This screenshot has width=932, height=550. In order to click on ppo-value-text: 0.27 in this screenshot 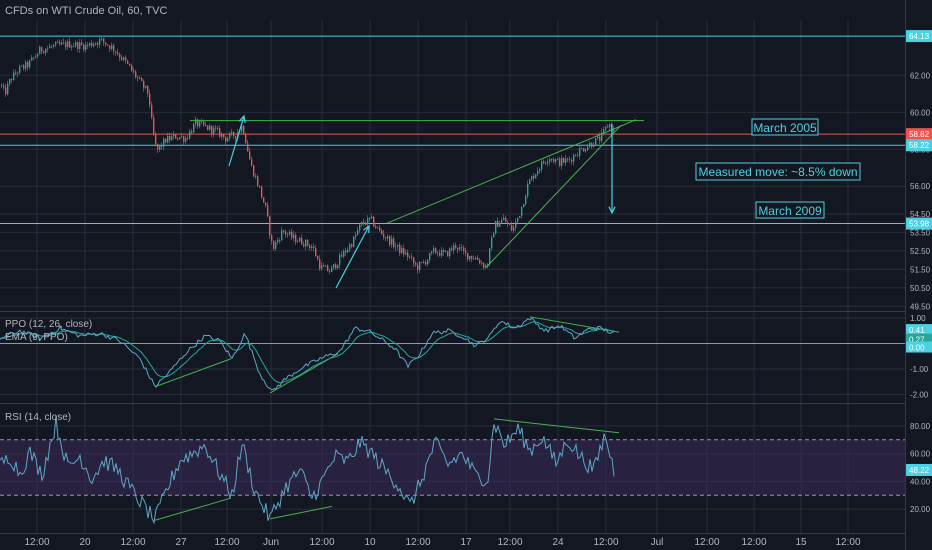, I will do `click(917, 340)`.